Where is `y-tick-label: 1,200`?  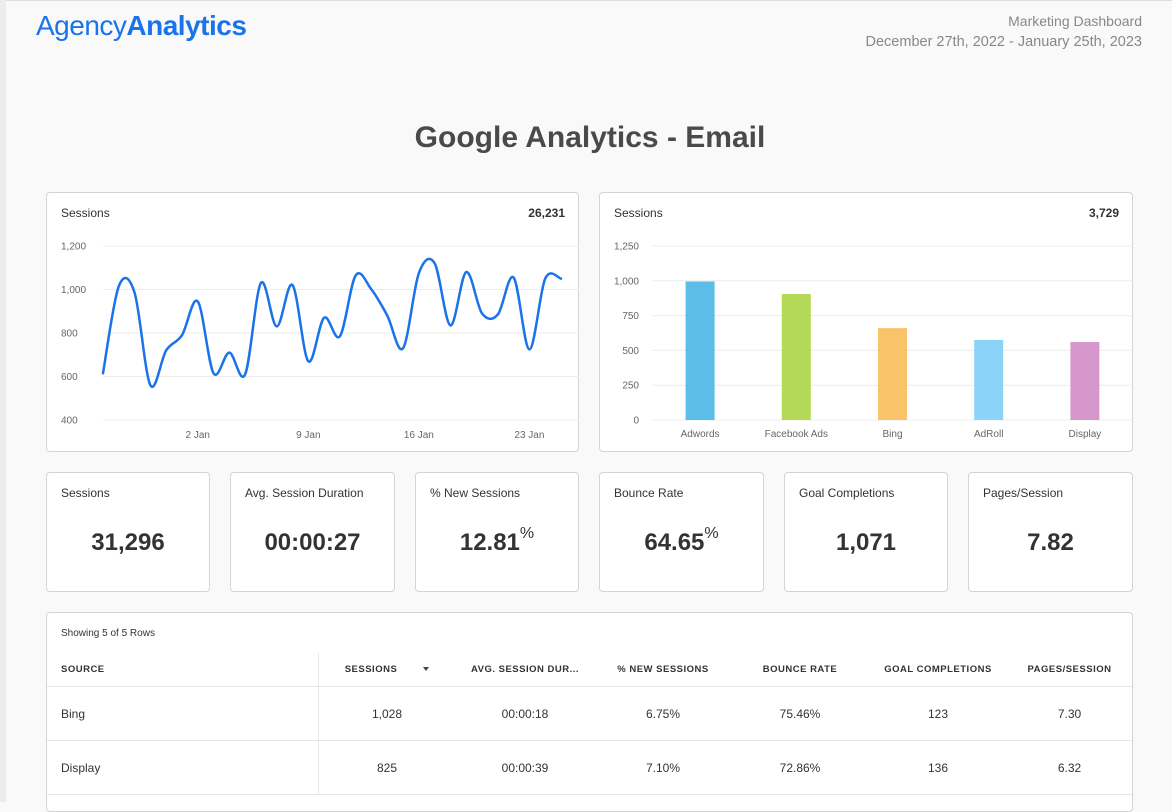
y-tick-label: 1,200 is located at coordinates (73, 247).